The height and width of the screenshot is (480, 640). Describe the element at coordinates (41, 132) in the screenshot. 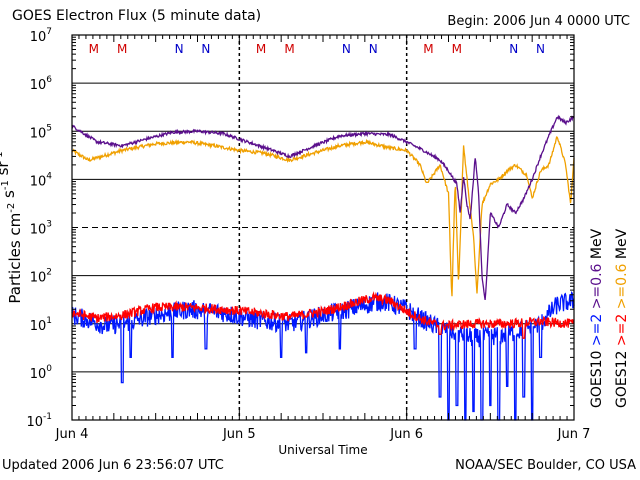

I see `y-tick-label: 10⁵` at that location.